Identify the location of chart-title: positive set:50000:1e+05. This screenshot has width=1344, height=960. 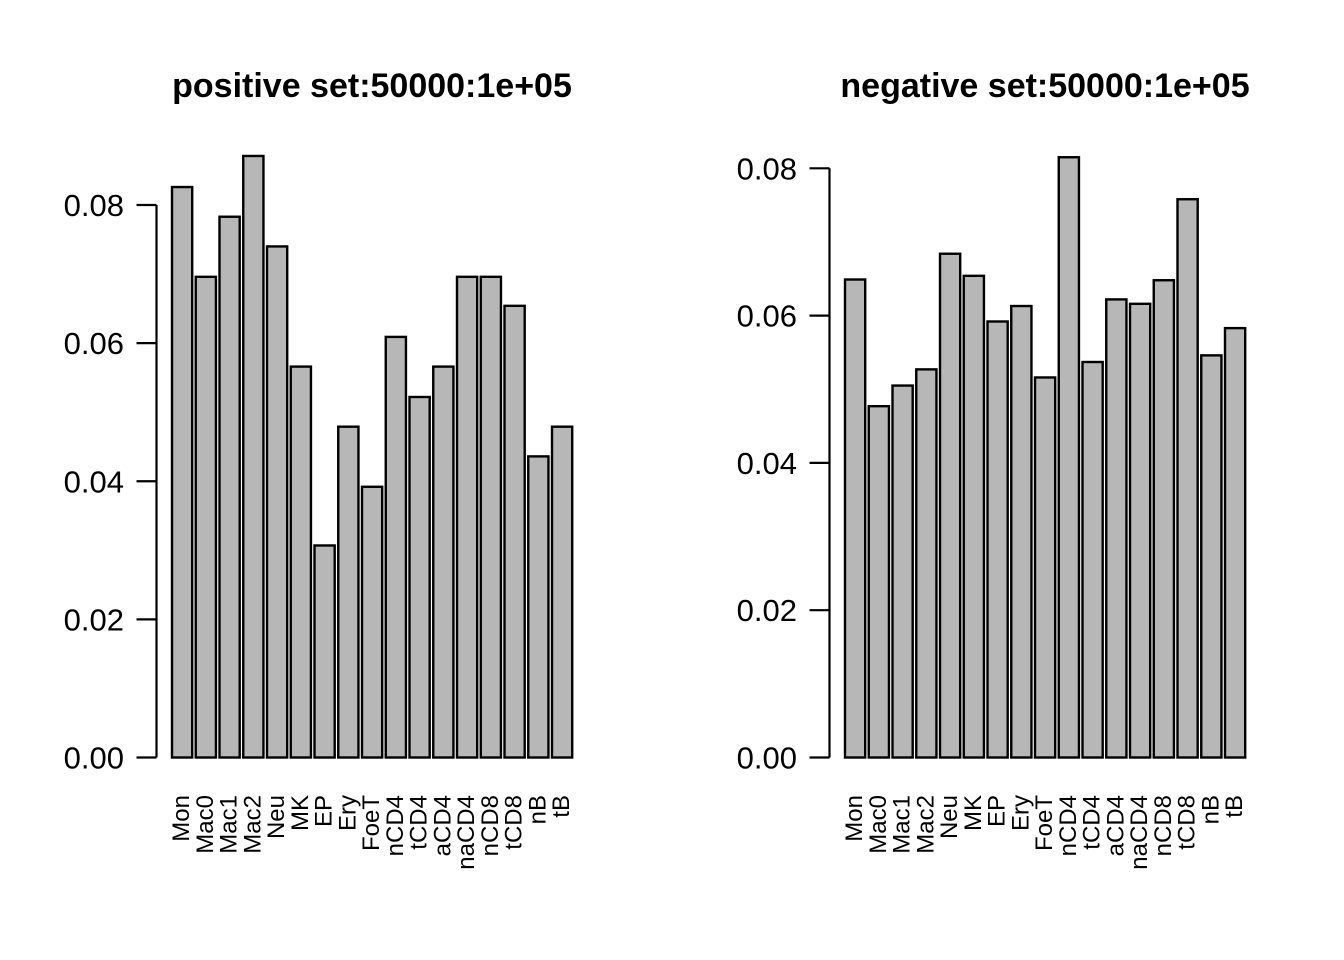
(372, 86).